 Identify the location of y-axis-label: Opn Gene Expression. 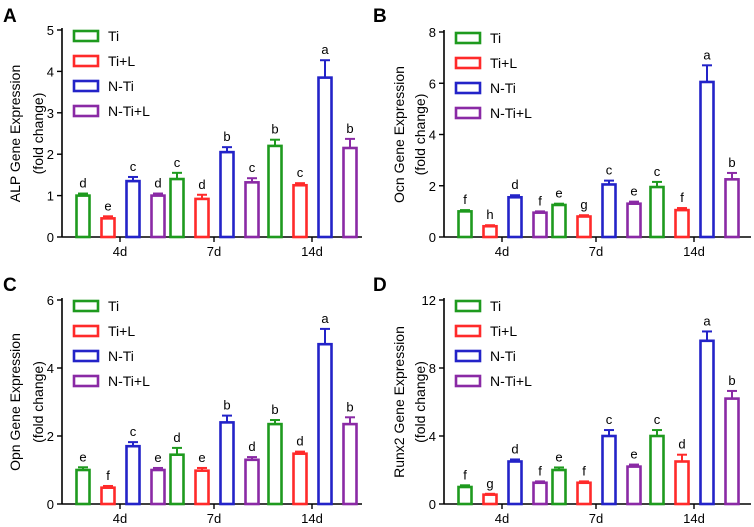
(15, 402).